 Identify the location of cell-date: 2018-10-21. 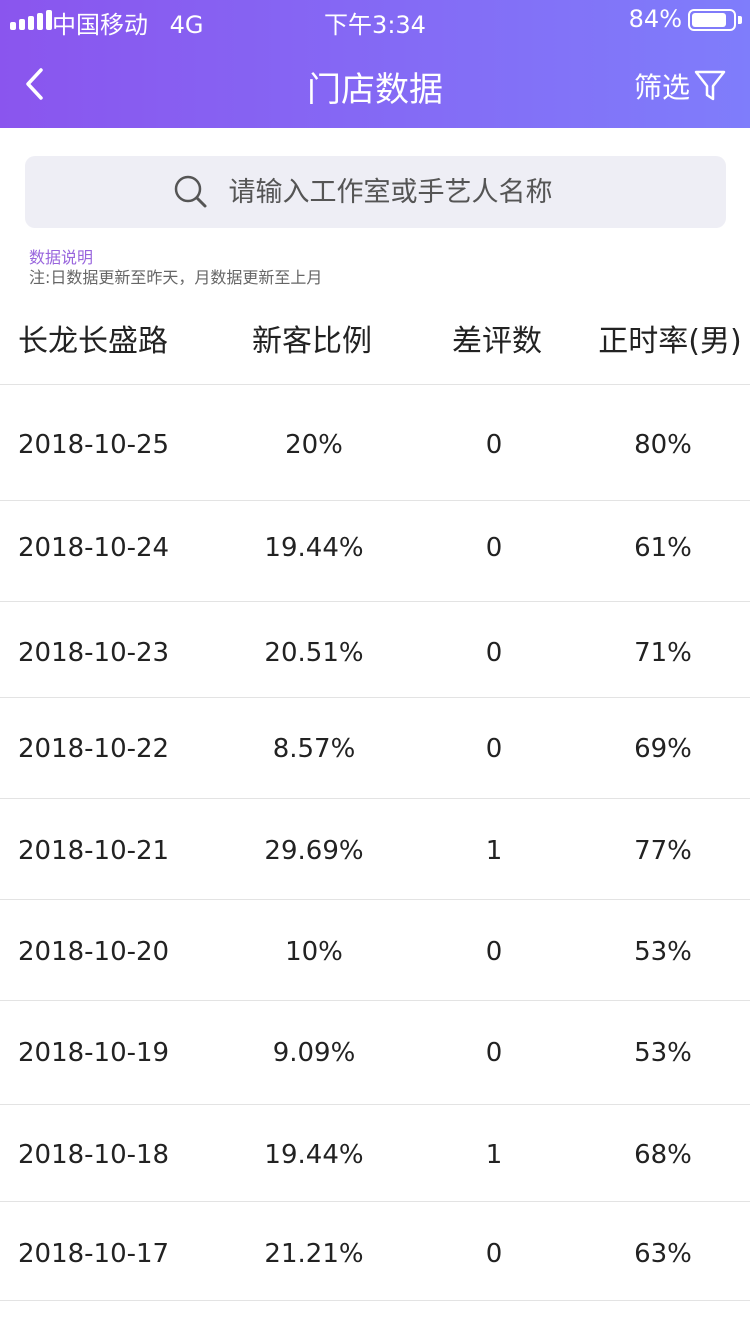
(94, 851).